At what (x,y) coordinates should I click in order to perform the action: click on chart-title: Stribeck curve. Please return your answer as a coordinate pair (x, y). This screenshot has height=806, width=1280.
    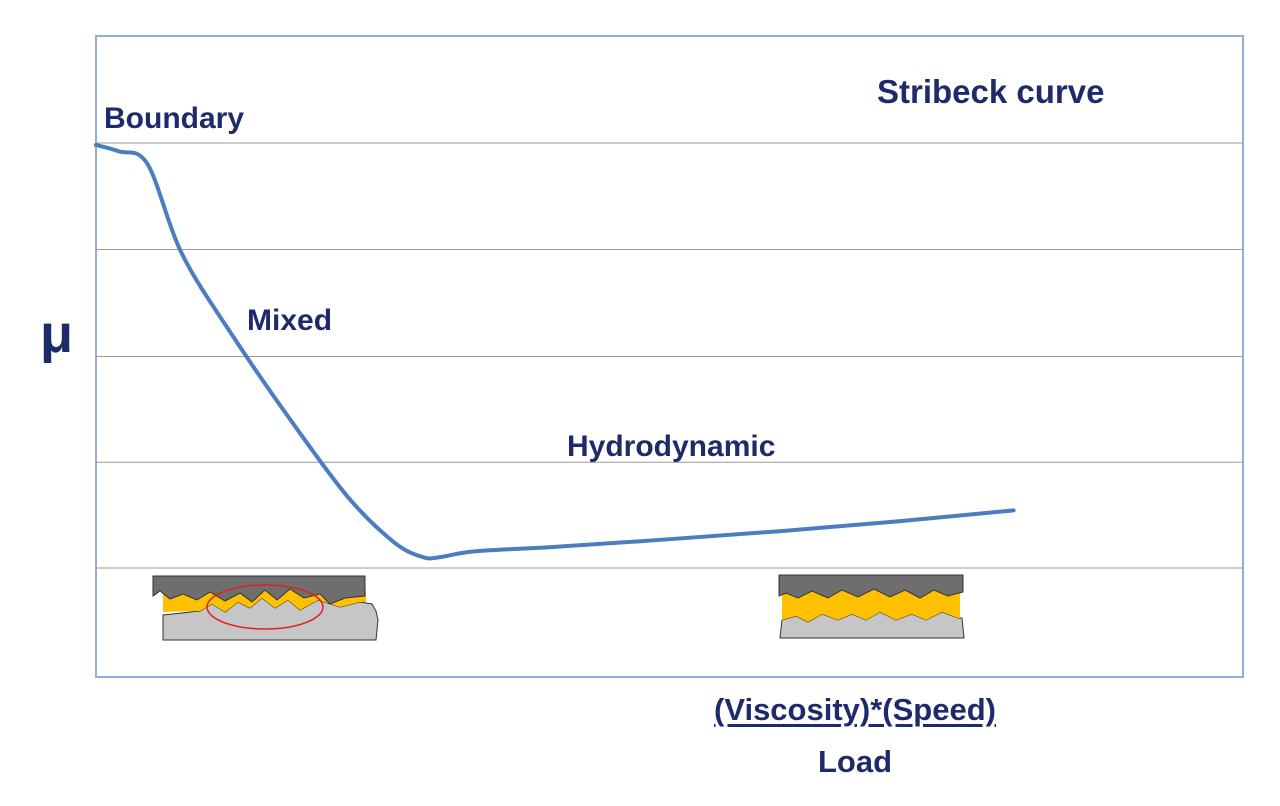
    Looking at the image, I should click on (990, 91).